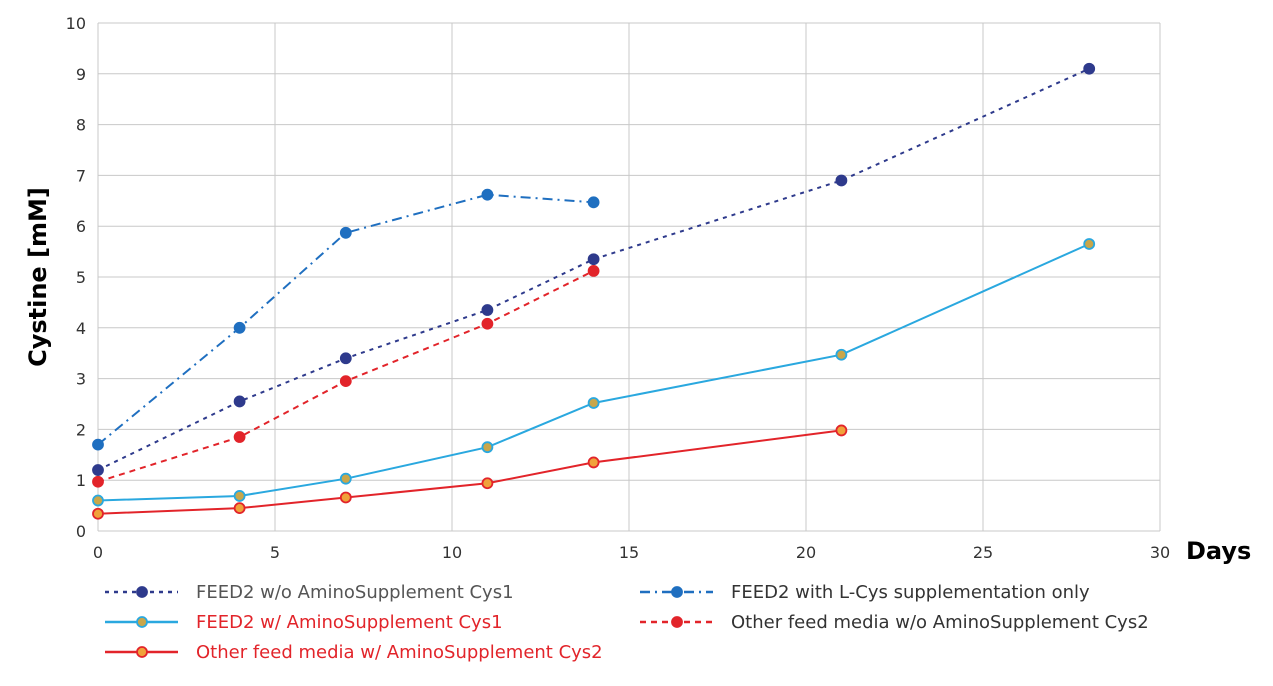 The height and width of the screenshot is (686, 1273). Describe the element at coordinates (81, 429) in the screenshot. I see `y-tick-label: 2` at that location.